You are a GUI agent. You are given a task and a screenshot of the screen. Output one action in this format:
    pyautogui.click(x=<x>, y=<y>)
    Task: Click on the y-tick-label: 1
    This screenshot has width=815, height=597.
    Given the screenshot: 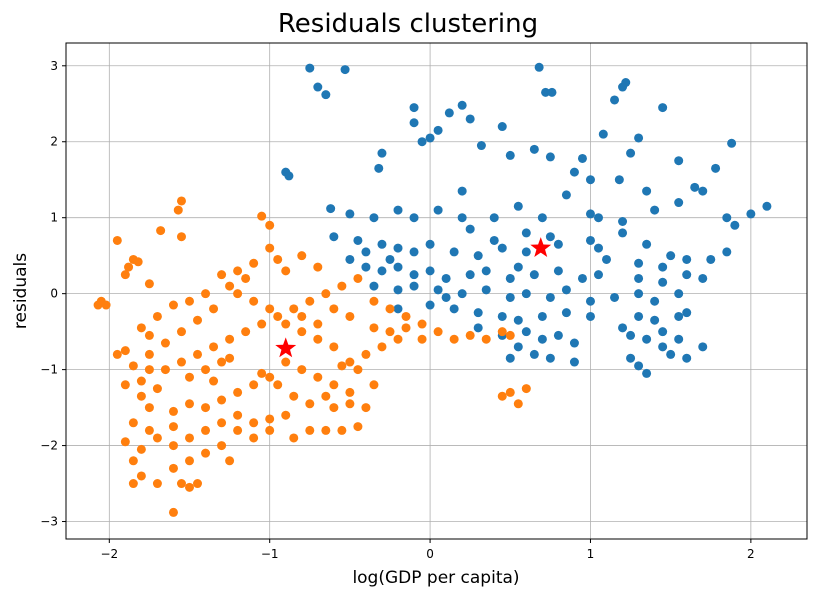 What is the action you would take?
    pyautogui.click(x=54, y=218)
    